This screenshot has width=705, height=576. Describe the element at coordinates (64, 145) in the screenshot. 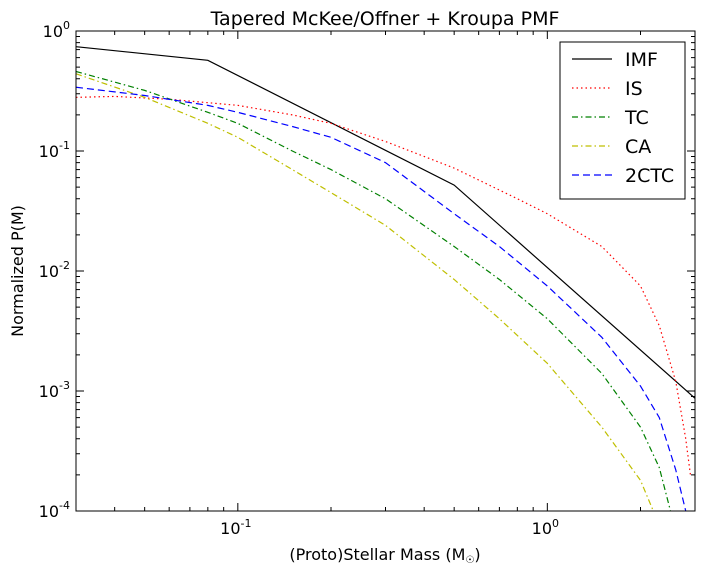

I see `y-tick-exponent: -1` at that location.